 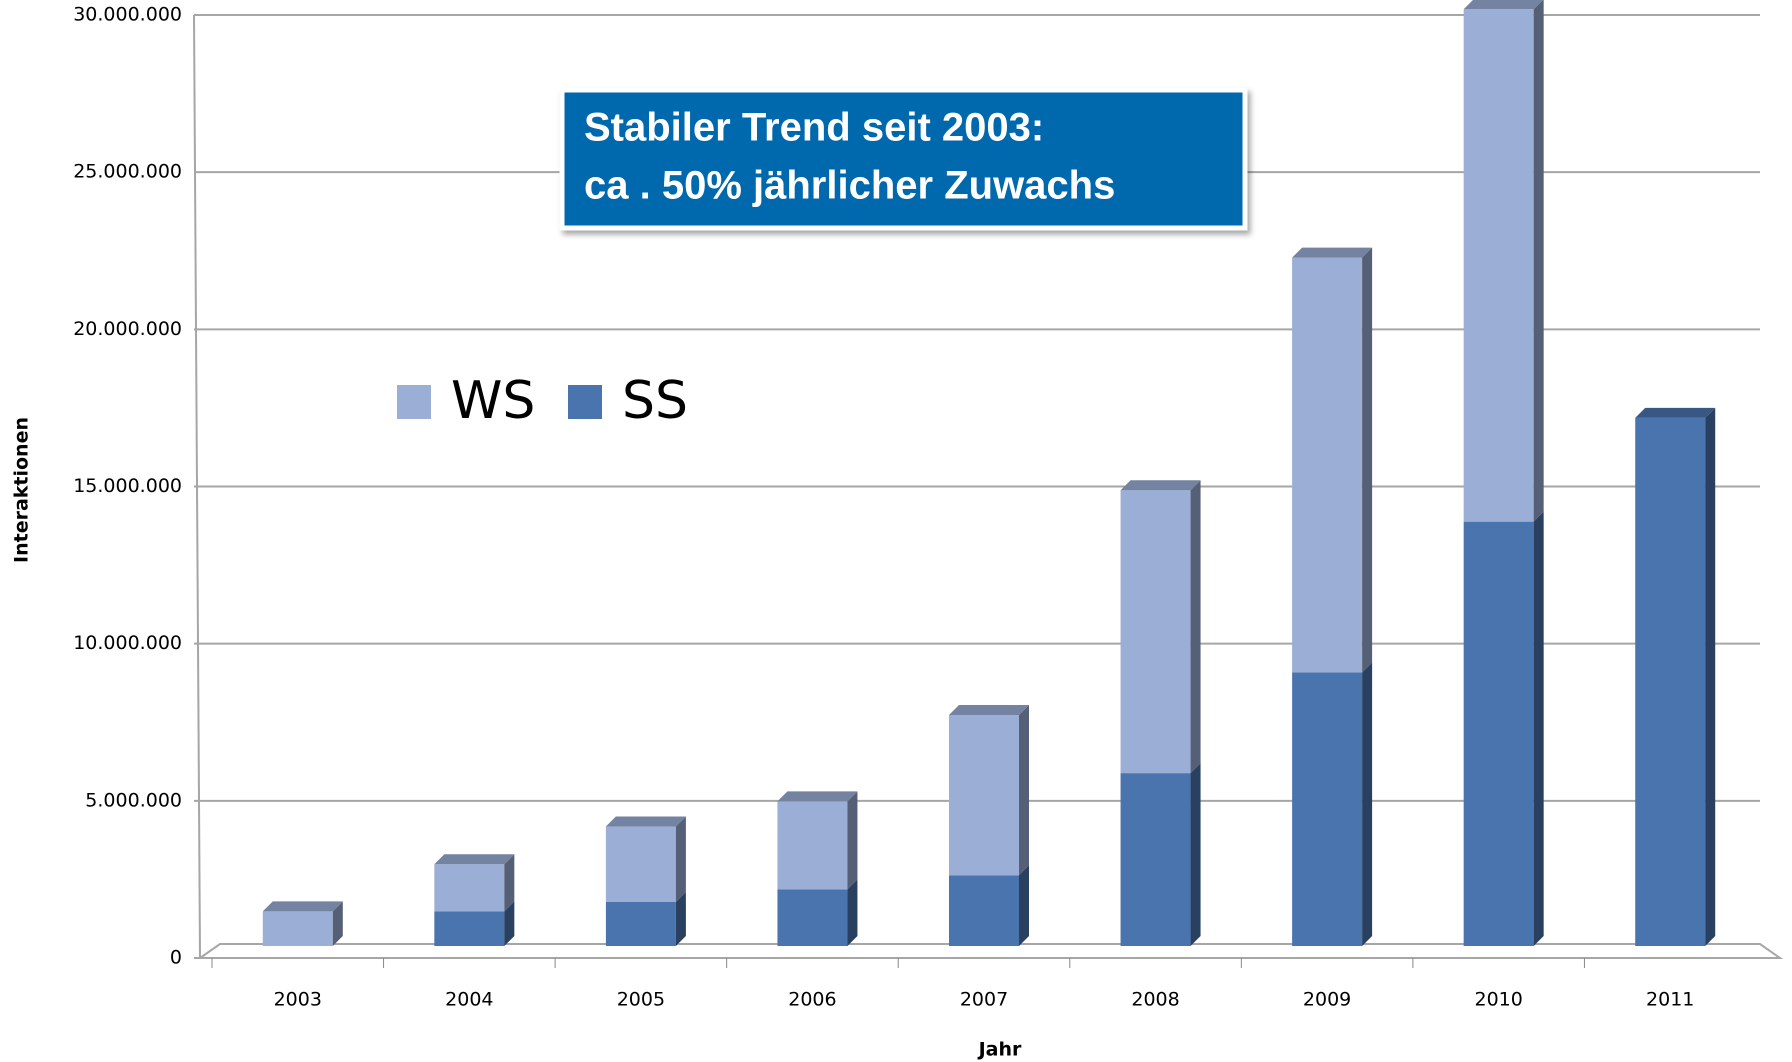 I want to click on x-tick-label: 2006, so click(x=812, y=1000).